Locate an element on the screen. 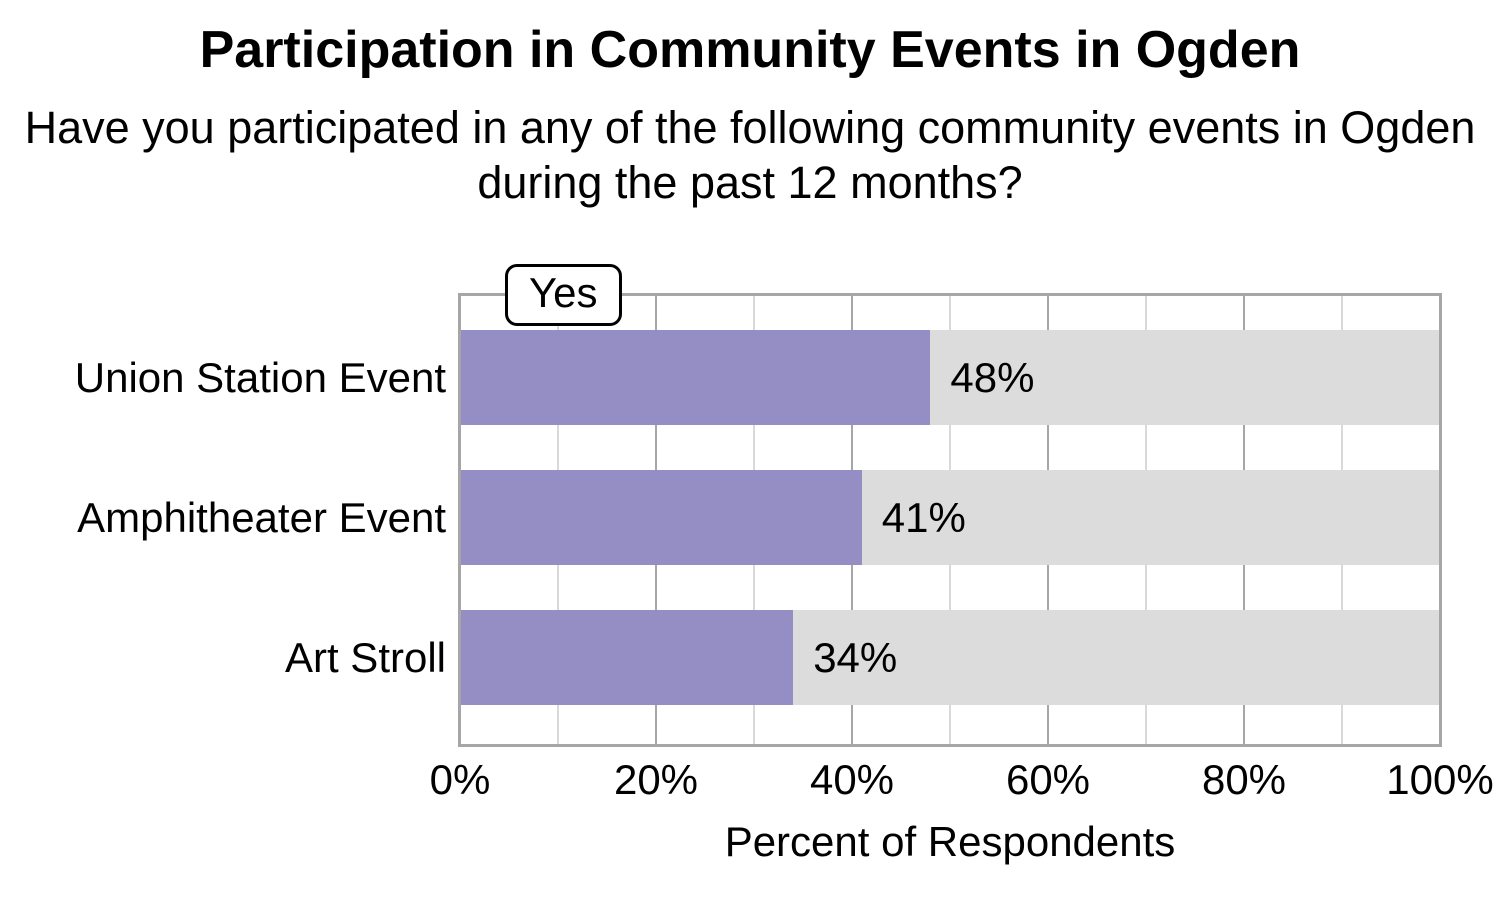  bar-value-label: 48% is located at coordinates (992, 377).